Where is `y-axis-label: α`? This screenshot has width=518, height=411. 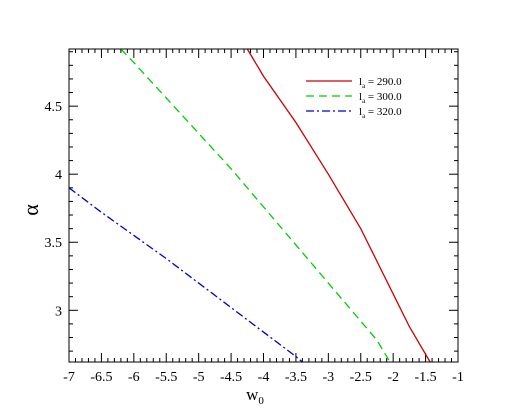
y-axis-label: α is located at coordinates (30, 210).